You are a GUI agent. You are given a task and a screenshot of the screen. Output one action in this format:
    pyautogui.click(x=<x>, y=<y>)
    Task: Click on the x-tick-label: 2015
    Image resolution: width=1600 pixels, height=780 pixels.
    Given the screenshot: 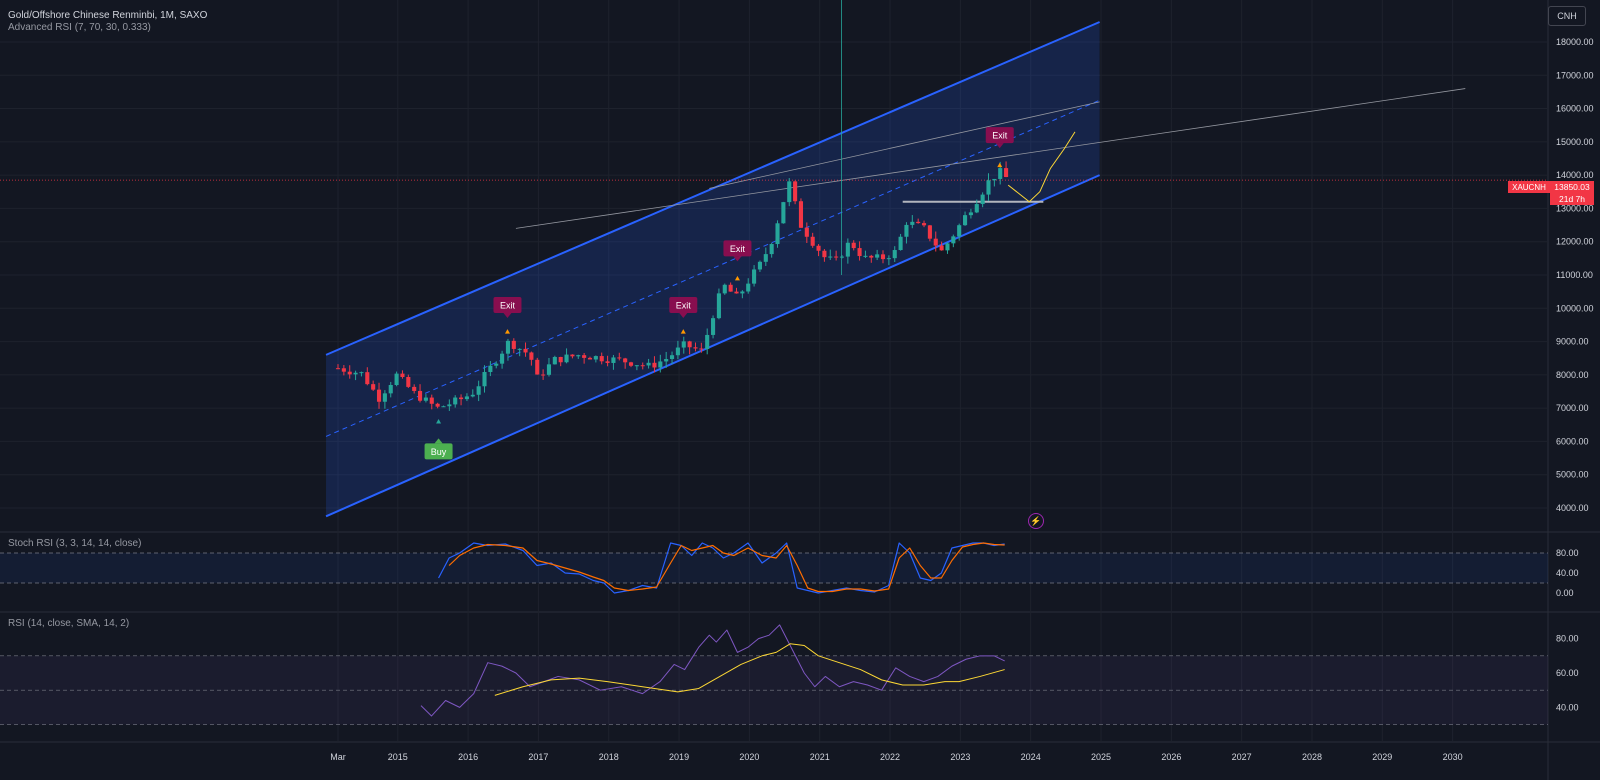 What is the action you would take?
    pyautogui.click(x=398, y=757)
    